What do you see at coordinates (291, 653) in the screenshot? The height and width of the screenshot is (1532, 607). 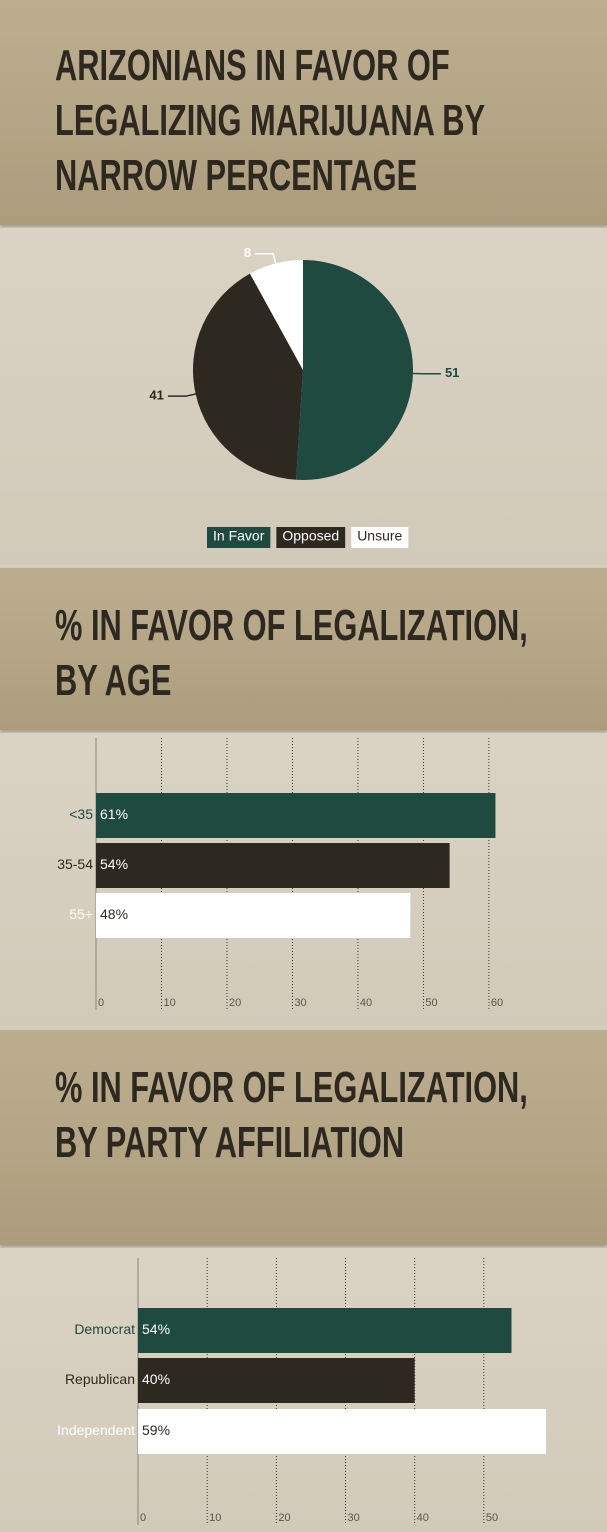 I see `chart-title: % IN FAVOR OF LEGALIZATION, BY AGE` at bounding box center [291, 653].